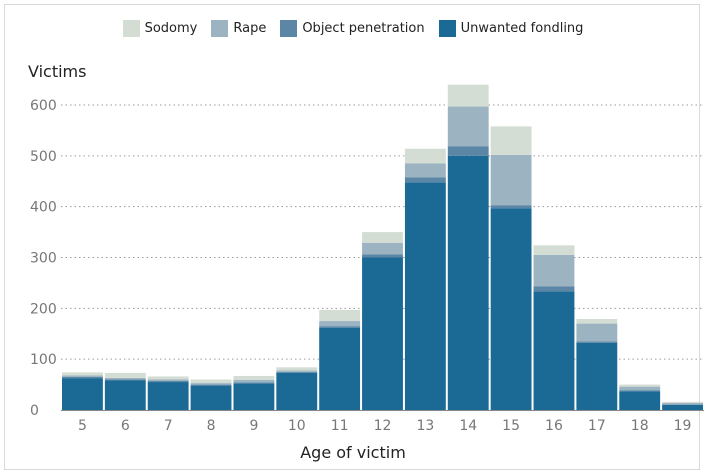 The height and width of the screenshot is (472, 706). Describe the element at coordinates (468, 426) in the screenshot. I see `x-tick-label-14: 14` at that location.